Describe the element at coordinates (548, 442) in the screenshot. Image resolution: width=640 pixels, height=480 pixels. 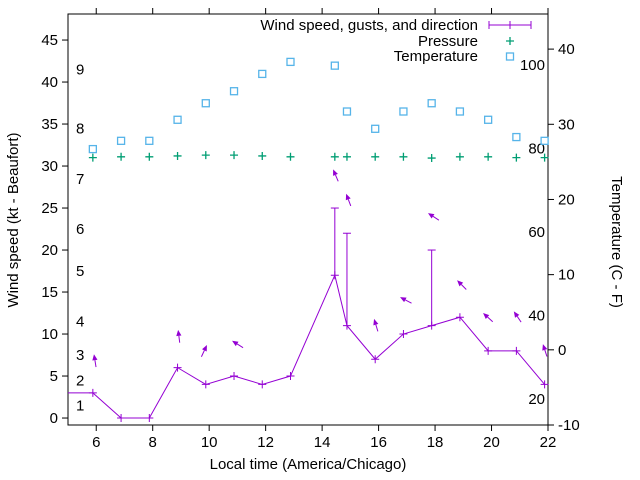
I see `x-tick-label: 22` at that location.